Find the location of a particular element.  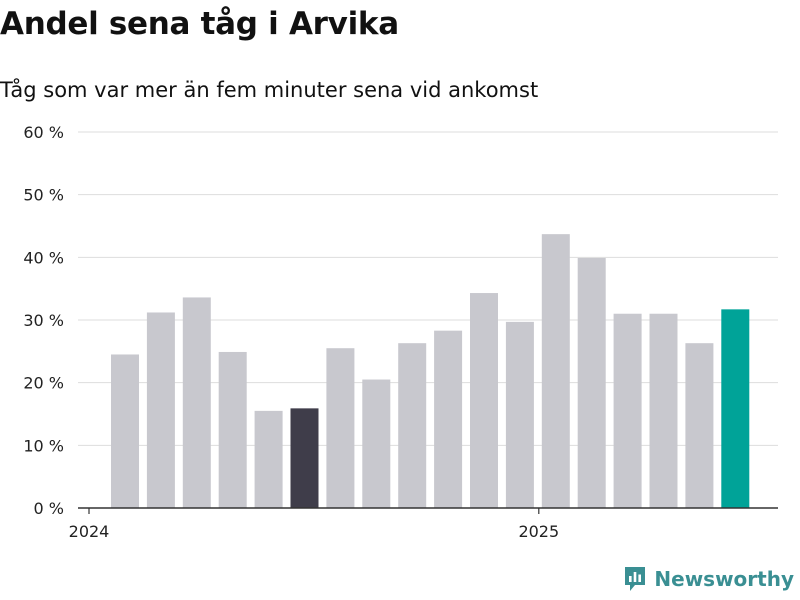

y-tick-label: 30 % is located at coordinates (43, 320).